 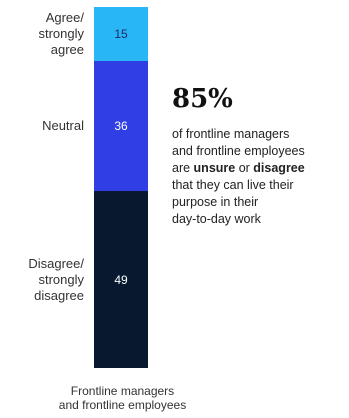 I want to click on bar-segment: 36, so click(x=121, y=126).